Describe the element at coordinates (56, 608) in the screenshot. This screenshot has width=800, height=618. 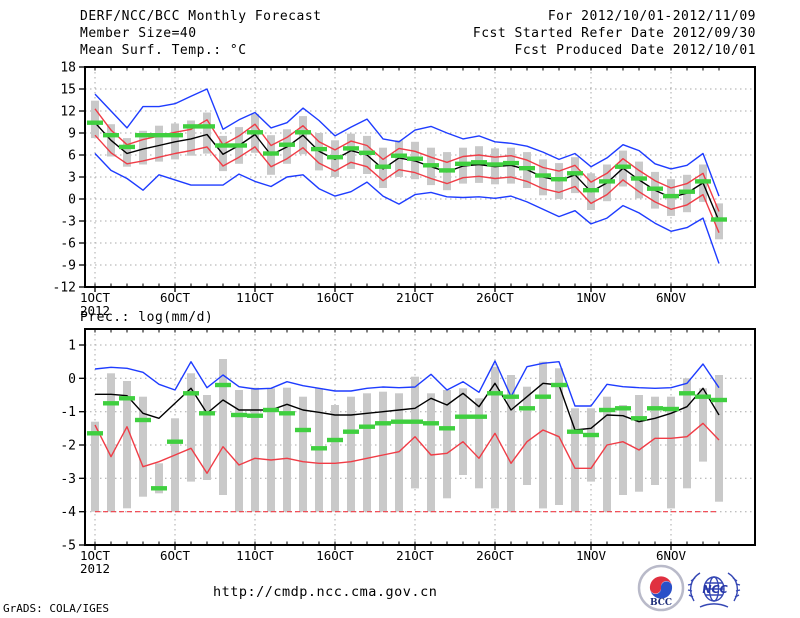
I see `grads-credit: GrADS: COLA/IGES` at that location.